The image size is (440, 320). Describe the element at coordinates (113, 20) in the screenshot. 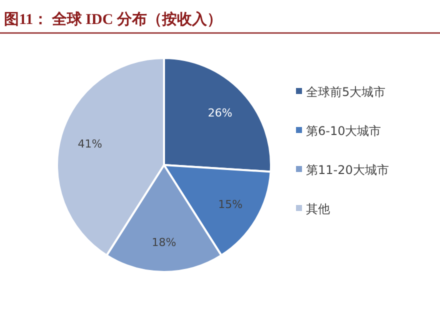

I see `title: 图11： 全球 IDC 分布（按收入）` at that location.